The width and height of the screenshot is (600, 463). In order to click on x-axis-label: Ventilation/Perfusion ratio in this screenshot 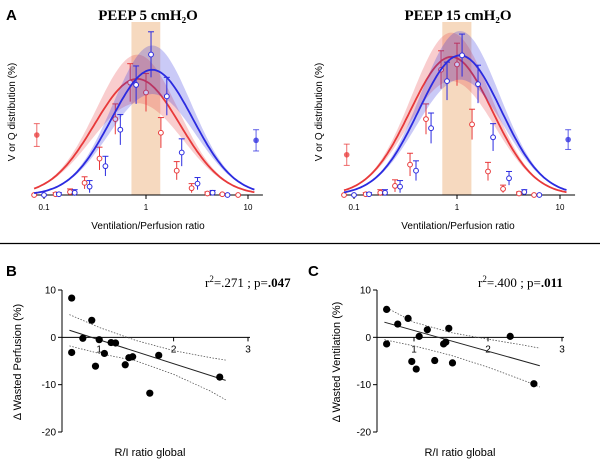, I will do `click(458, 226)`.